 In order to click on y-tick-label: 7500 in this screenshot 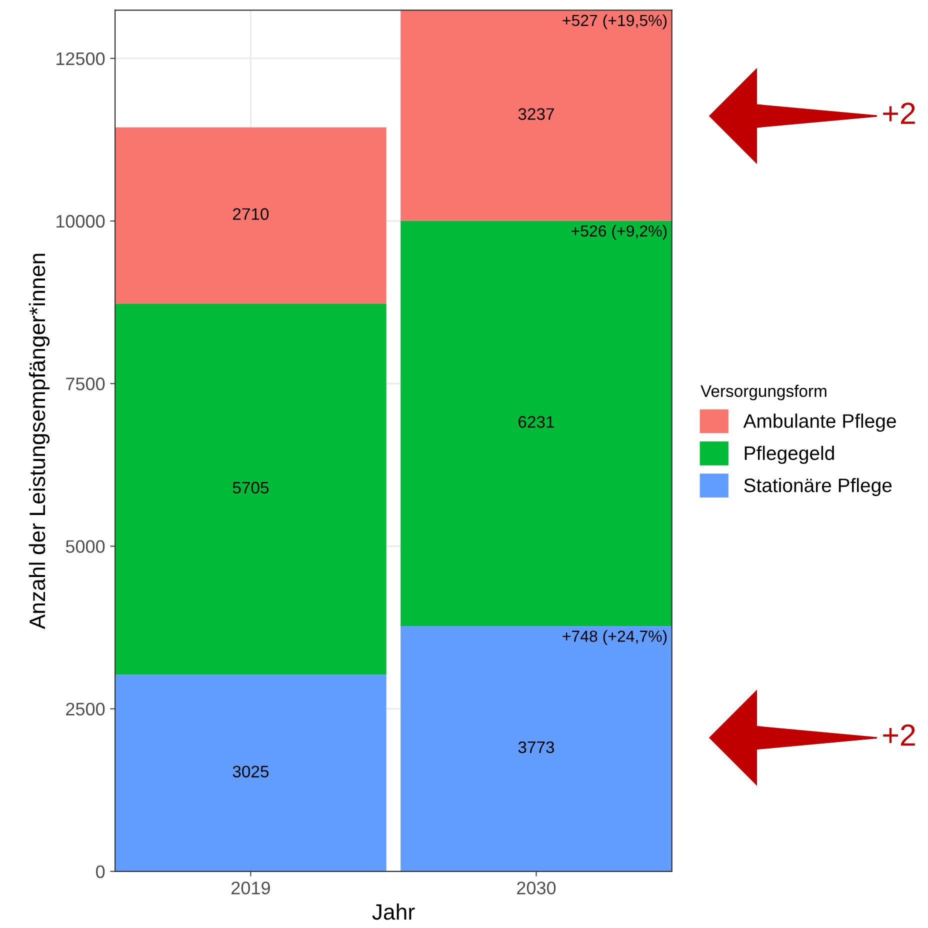, I will do `click(85, 384)`.